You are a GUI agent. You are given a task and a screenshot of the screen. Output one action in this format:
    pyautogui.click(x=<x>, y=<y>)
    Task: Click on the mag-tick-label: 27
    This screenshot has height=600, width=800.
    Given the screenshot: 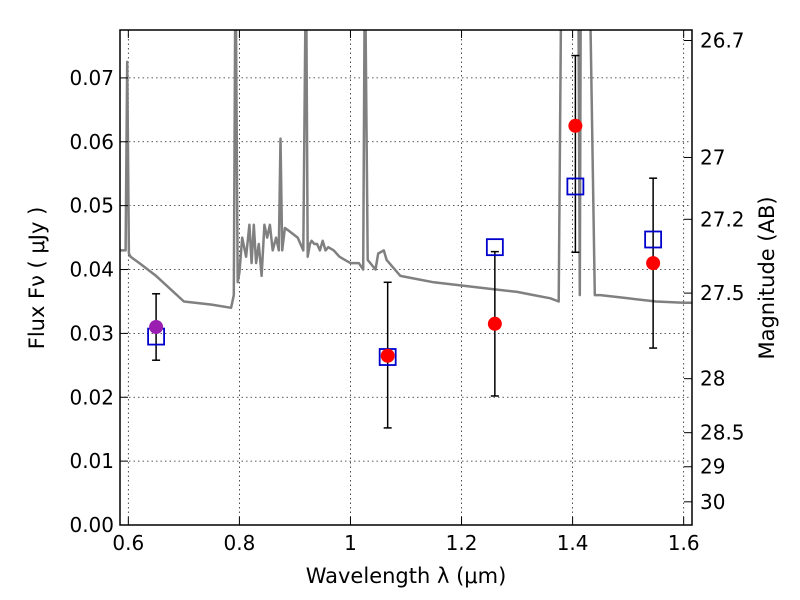 What is the action you would take?
    pyautogui.click(x=712, y=157)
    